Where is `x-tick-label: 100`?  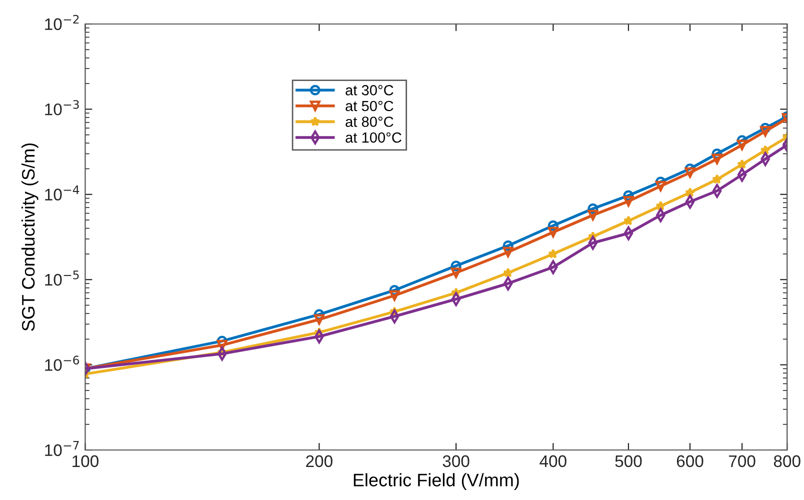 x-tick-label: 100 is located at coordinates (85, 461).